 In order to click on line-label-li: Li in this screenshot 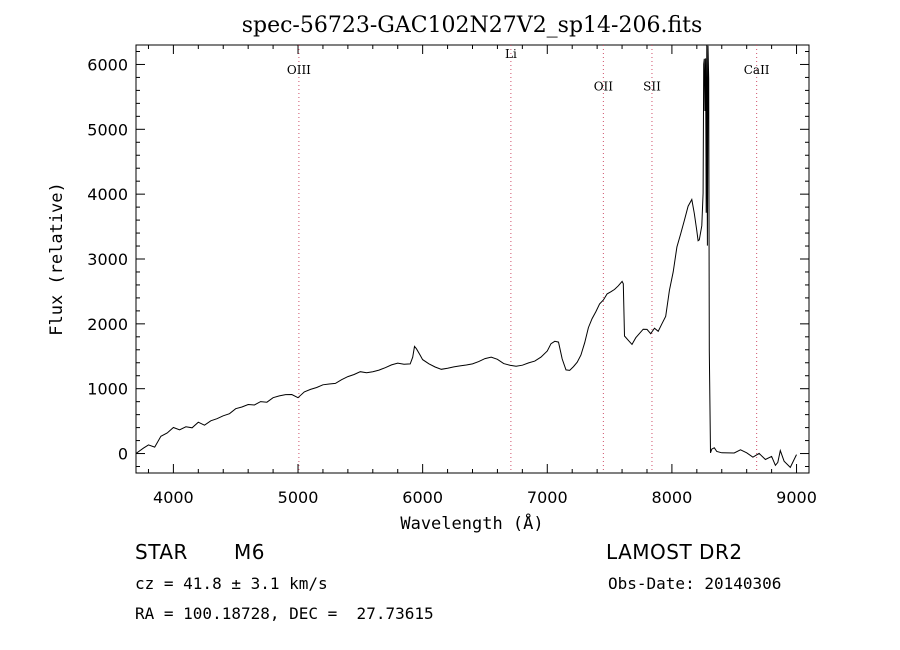, I will do `click(511, 54)`.